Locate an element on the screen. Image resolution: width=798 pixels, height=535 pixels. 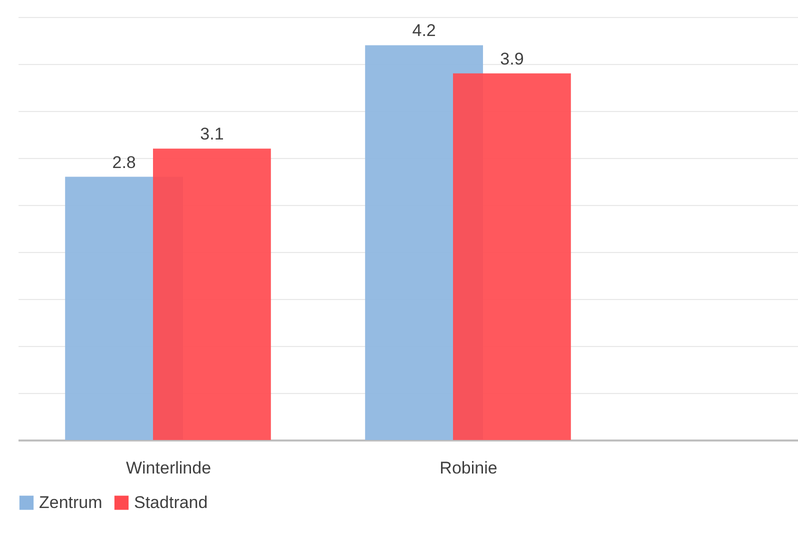
data-label: 3.1 is located at coordinates (212, 134).